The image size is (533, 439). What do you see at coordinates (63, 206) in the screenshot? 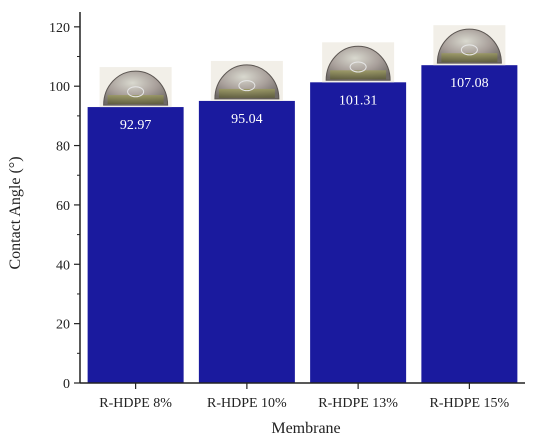
I see `y-tick-label: 60` at bounding box center [63, 206].